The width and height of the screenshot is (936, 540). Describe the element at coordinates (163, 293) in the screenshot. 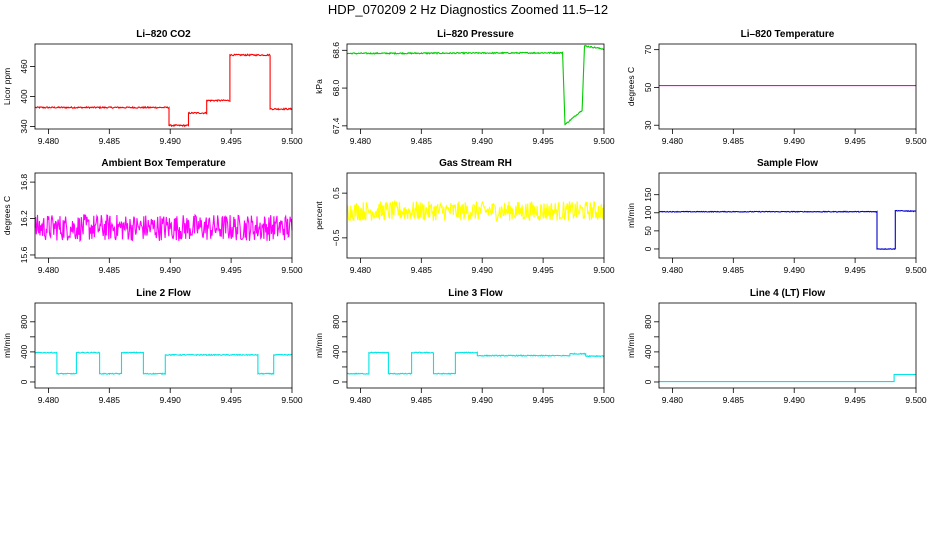

I see `panel-title: Line 2 Flow` at that location.